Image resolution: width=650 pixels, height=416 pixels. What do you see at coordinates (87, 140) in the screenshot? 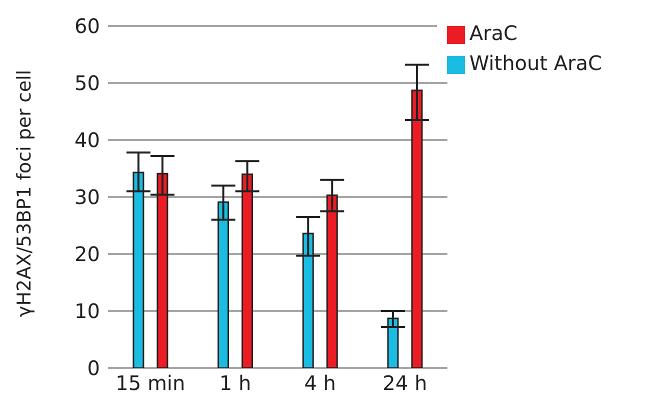
I see `y-tick-label: 40` at bounding box center [87, 140].